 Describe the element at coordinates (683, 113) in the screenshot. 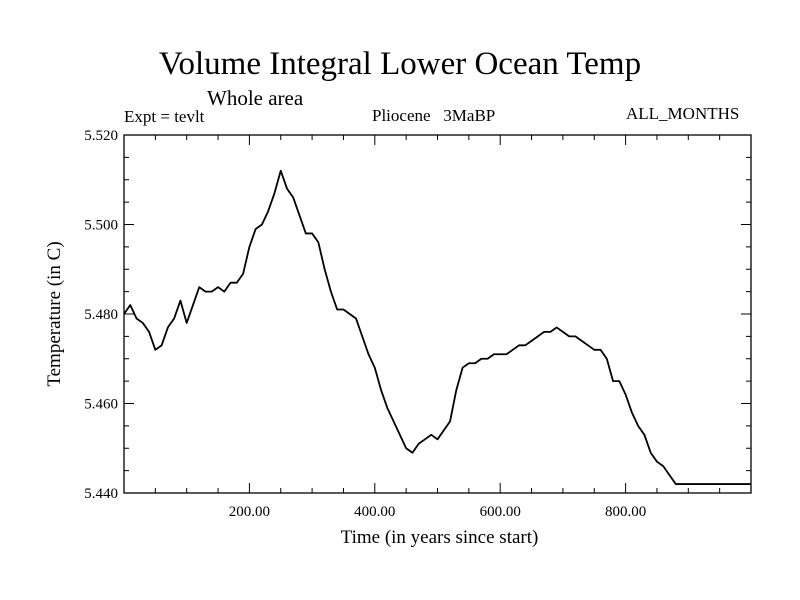

I see `months-label: ALL_MONTHS` at that location.